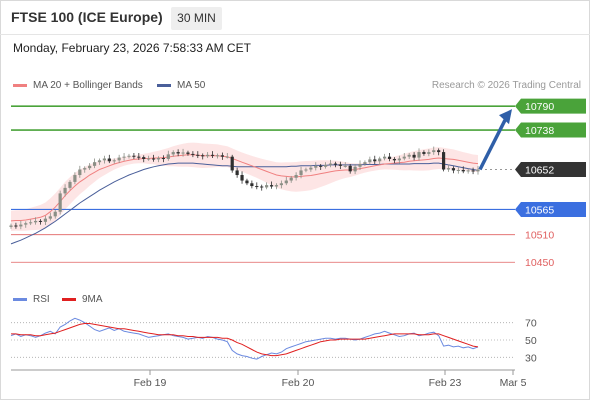 This screenshot has height=400, width=590. I want to click on ma50-label: MA 50, so click(191, 85).